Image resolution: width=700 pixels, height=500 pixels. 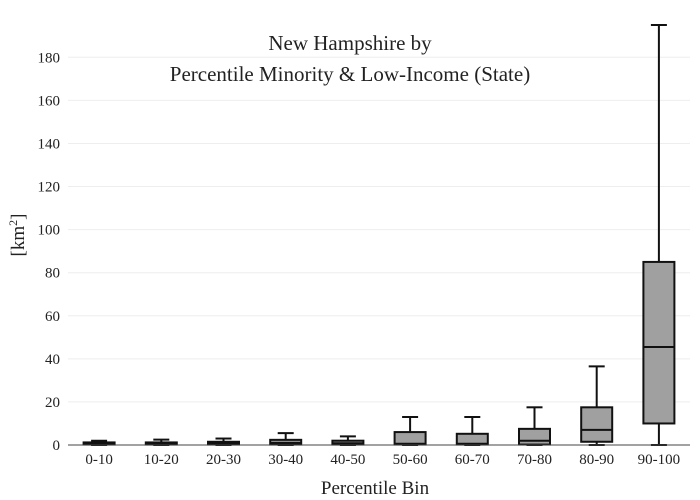 I want to click on x-tick-label: 50-60, so click(x=410, y=460).